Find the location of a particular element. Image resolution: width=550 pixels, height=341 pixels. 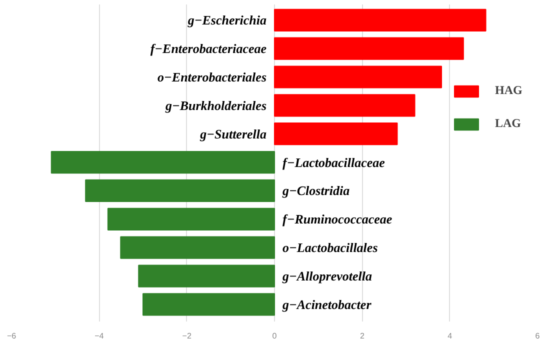

y-tick-label: g−Burkholderiales is located at coordinates (215, 105).